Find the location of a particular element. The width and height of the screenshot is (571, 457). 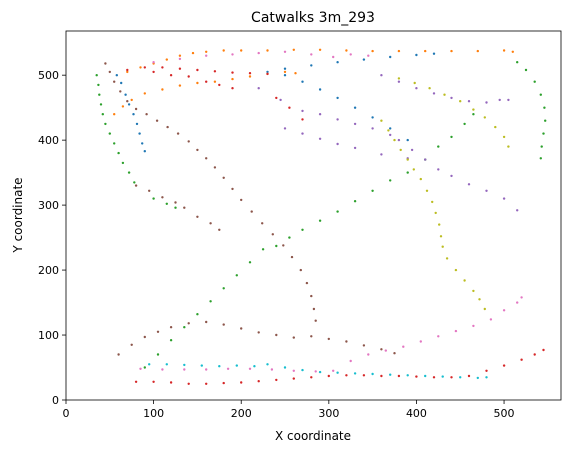

y-axis-label: Y coordinate is located at coordinates (18, 215).